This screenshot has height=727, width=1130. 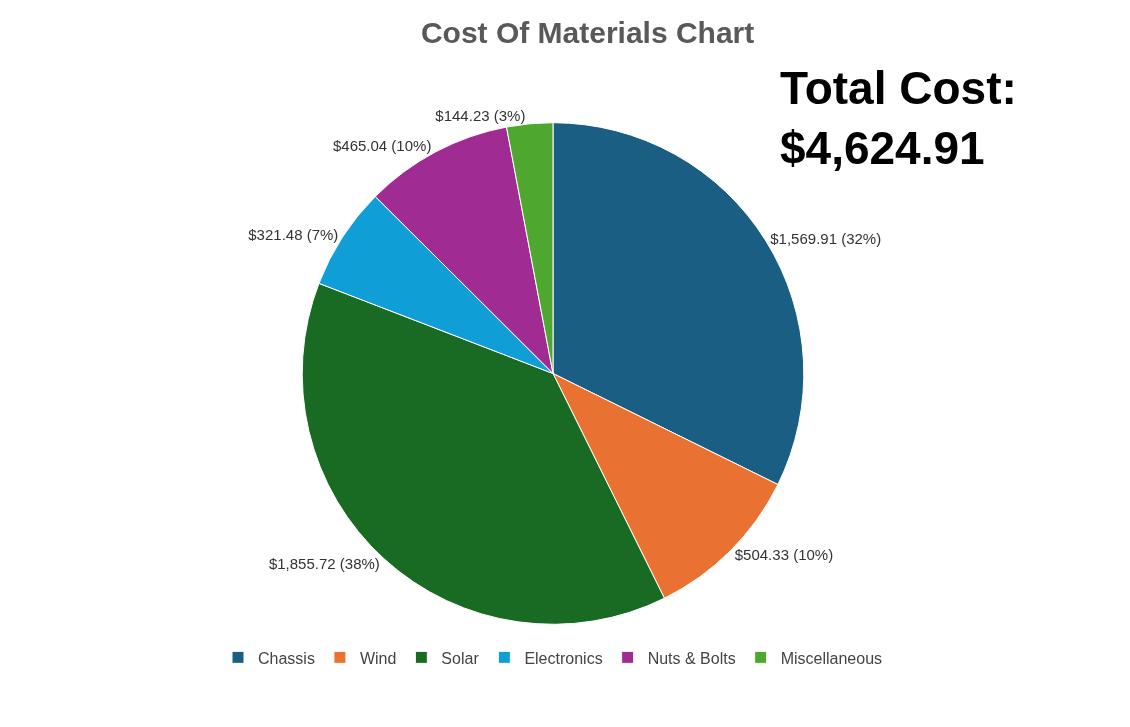 What do you see at coordinates (784, 555) in the screenshot?
I see `data-label: $504.33 (10%)` at bounding box center [784, 555].